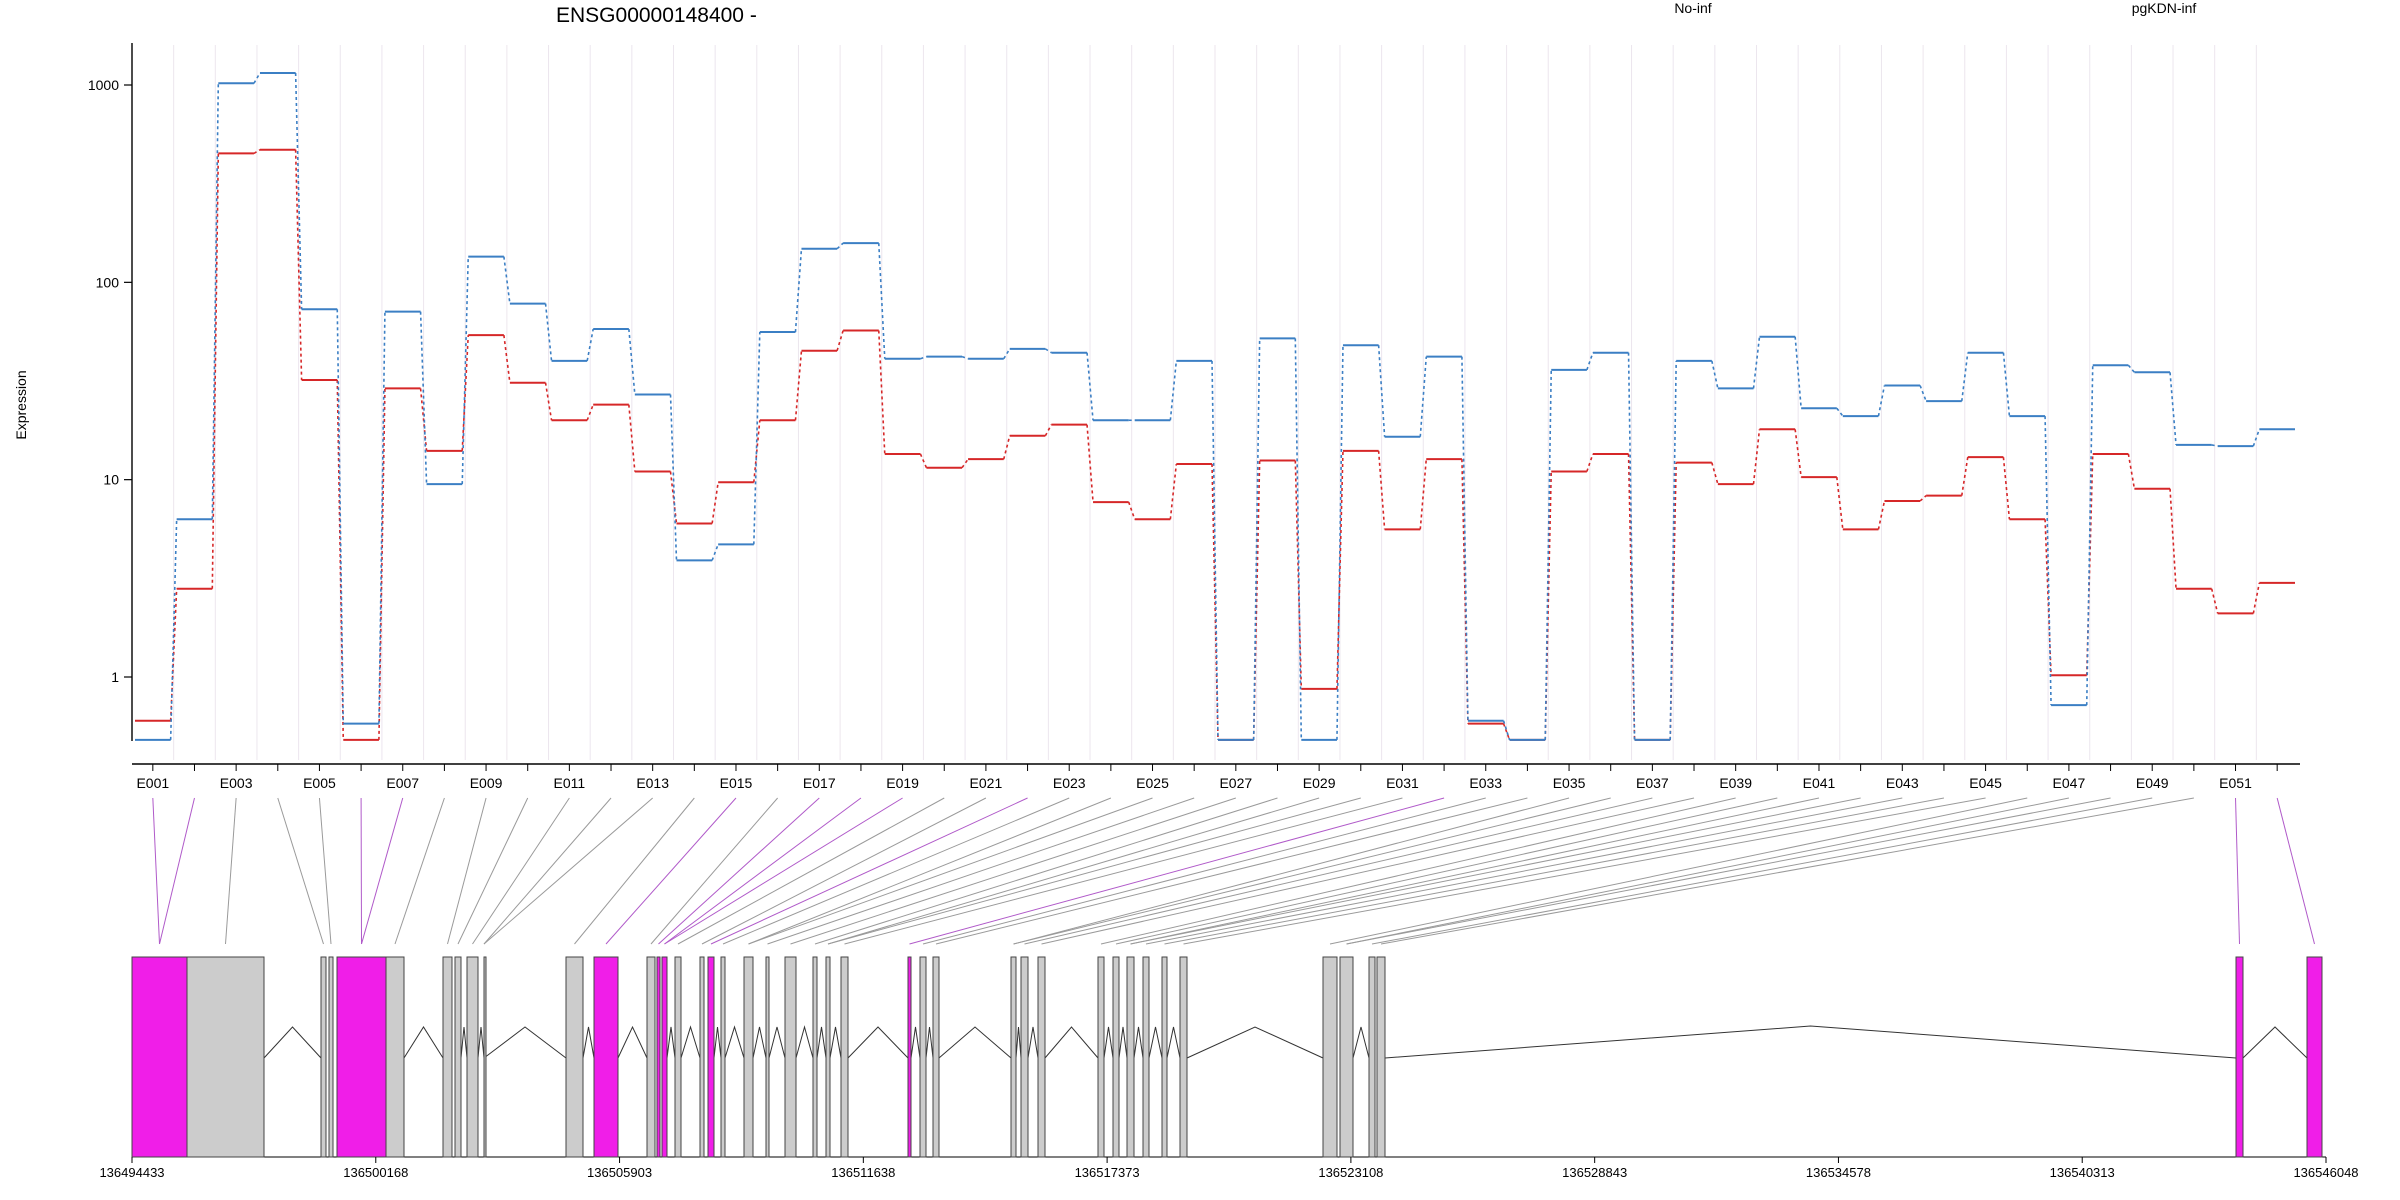  What do you see at coordinates (1569, 783) in the screenshot?
I see `exon-tick-label: E035` at bounding box center [1569, 783].